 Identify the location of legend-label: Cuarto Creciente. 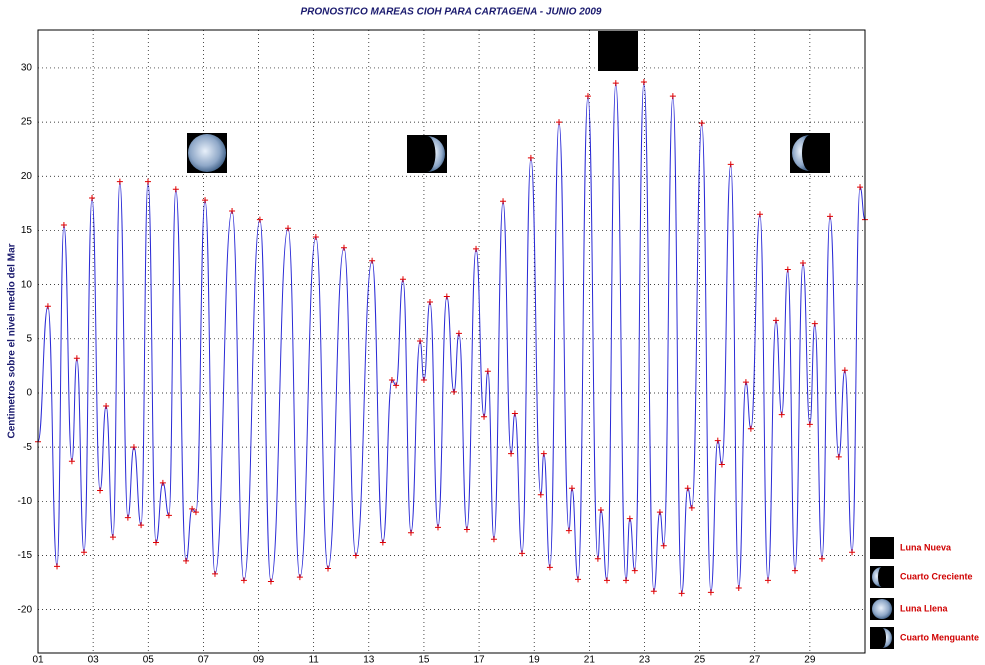
(936, 576).